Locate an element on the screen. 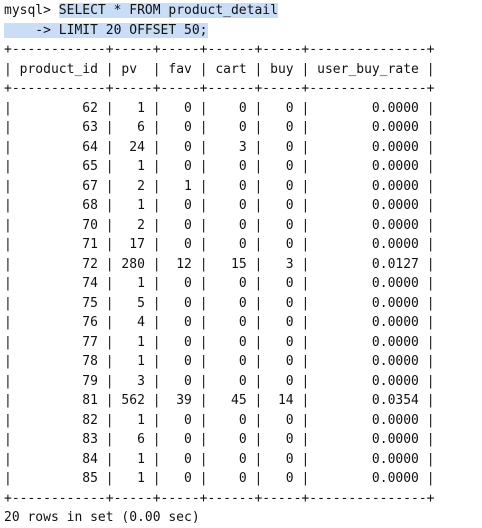  column-header-buy: buy is located at coordinates (281, 69).